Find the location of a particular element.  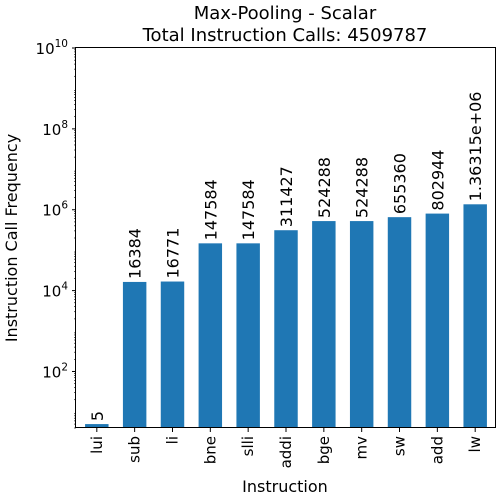

x-tick-label-mv: mv is located at coordinates (362, 448).